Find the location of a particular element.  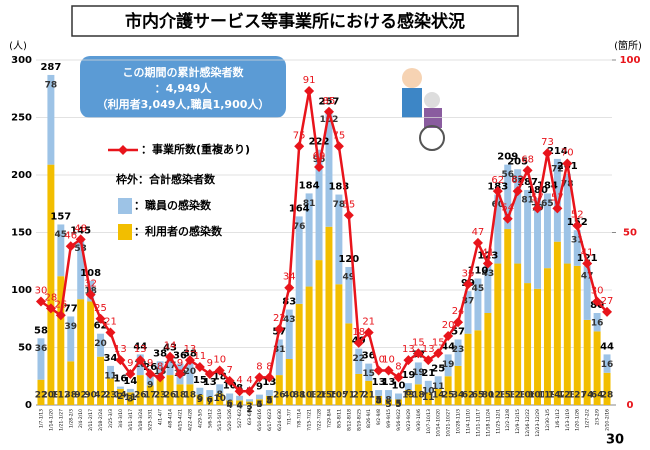

total-label: 18 is located at coordinates (220, 376).